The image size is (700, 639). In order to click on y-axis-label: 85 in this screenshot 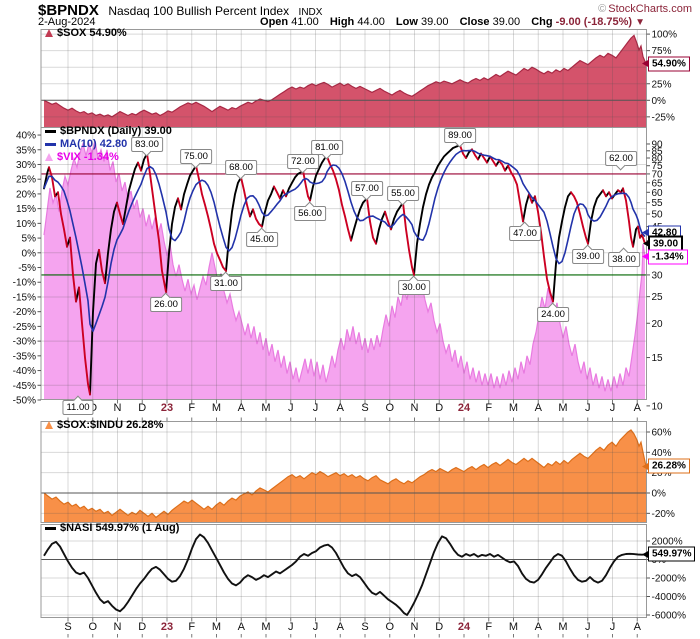, I will do `click(658, 151)`.